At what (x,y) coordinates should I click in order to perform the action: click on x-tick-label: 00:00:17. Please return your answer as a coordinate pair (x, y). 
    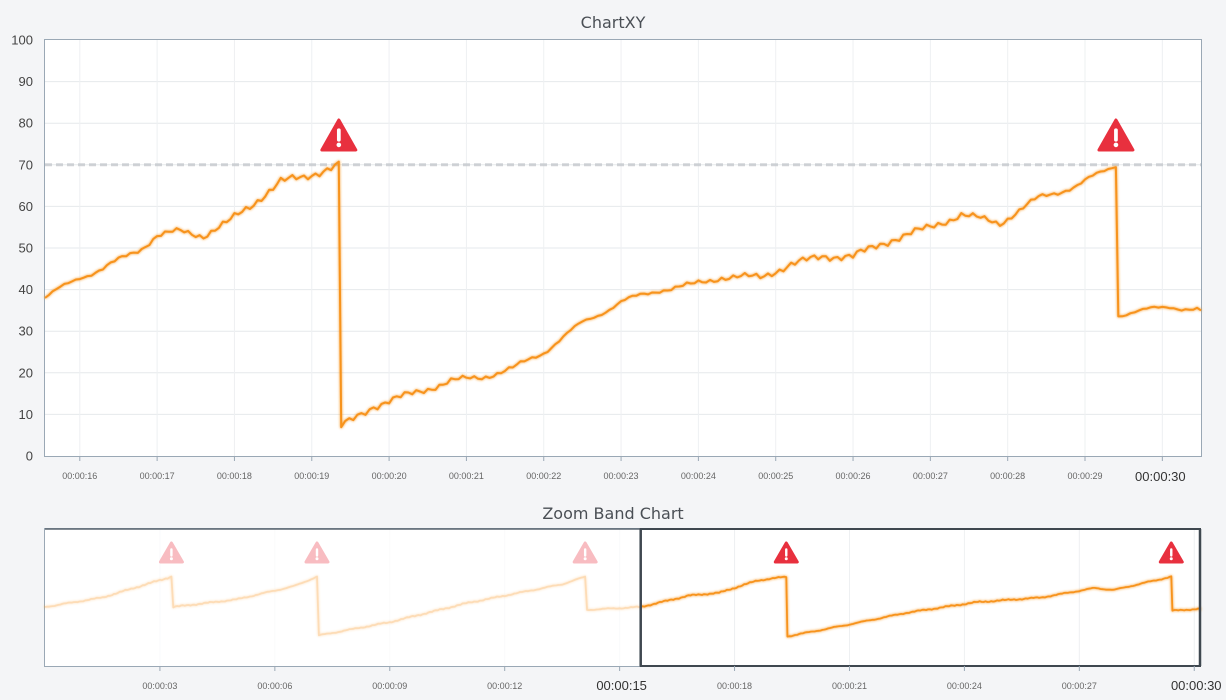
    Looking at the image, I should click on (157, 476).